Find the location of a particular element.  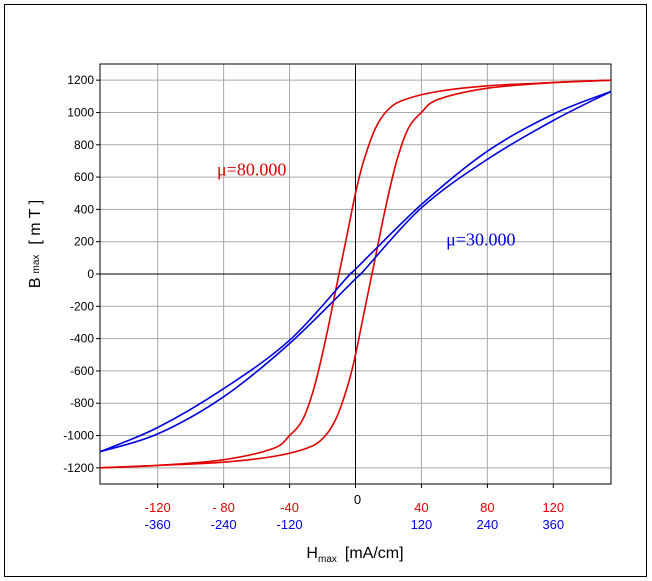

annotation-mu-80000: μ=80.000 is located at coordinates (251, 169).